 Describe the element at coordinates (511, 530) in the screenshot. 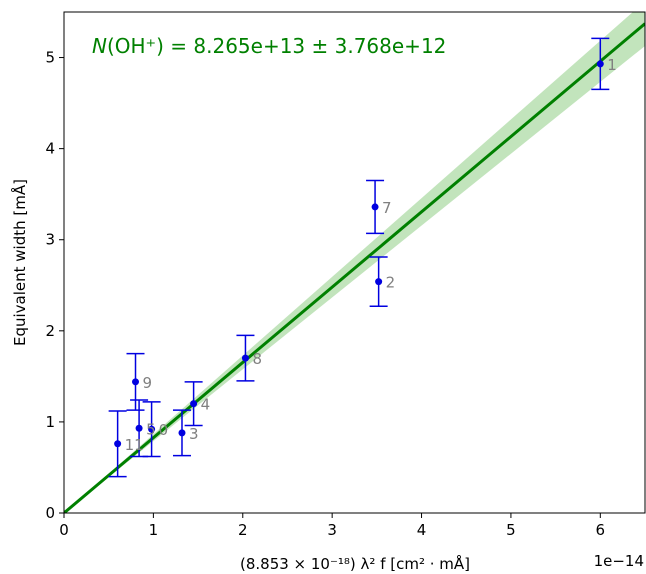

I see `x-tick-label: 5` at that location.